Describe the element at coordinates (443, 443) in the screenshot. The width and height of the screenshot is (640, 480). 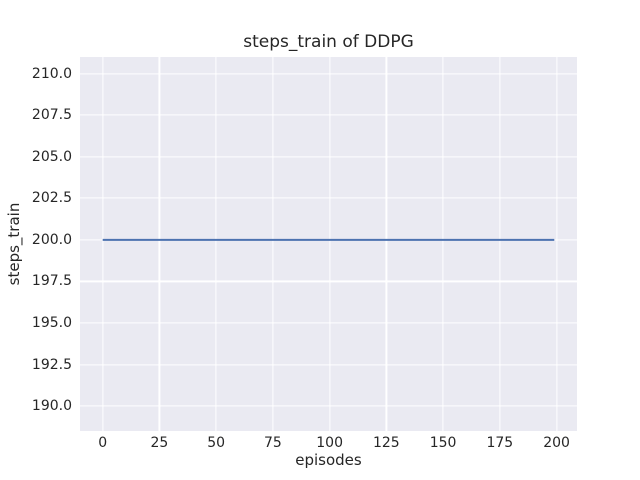
I see `x-tick-label: 150` at that location.